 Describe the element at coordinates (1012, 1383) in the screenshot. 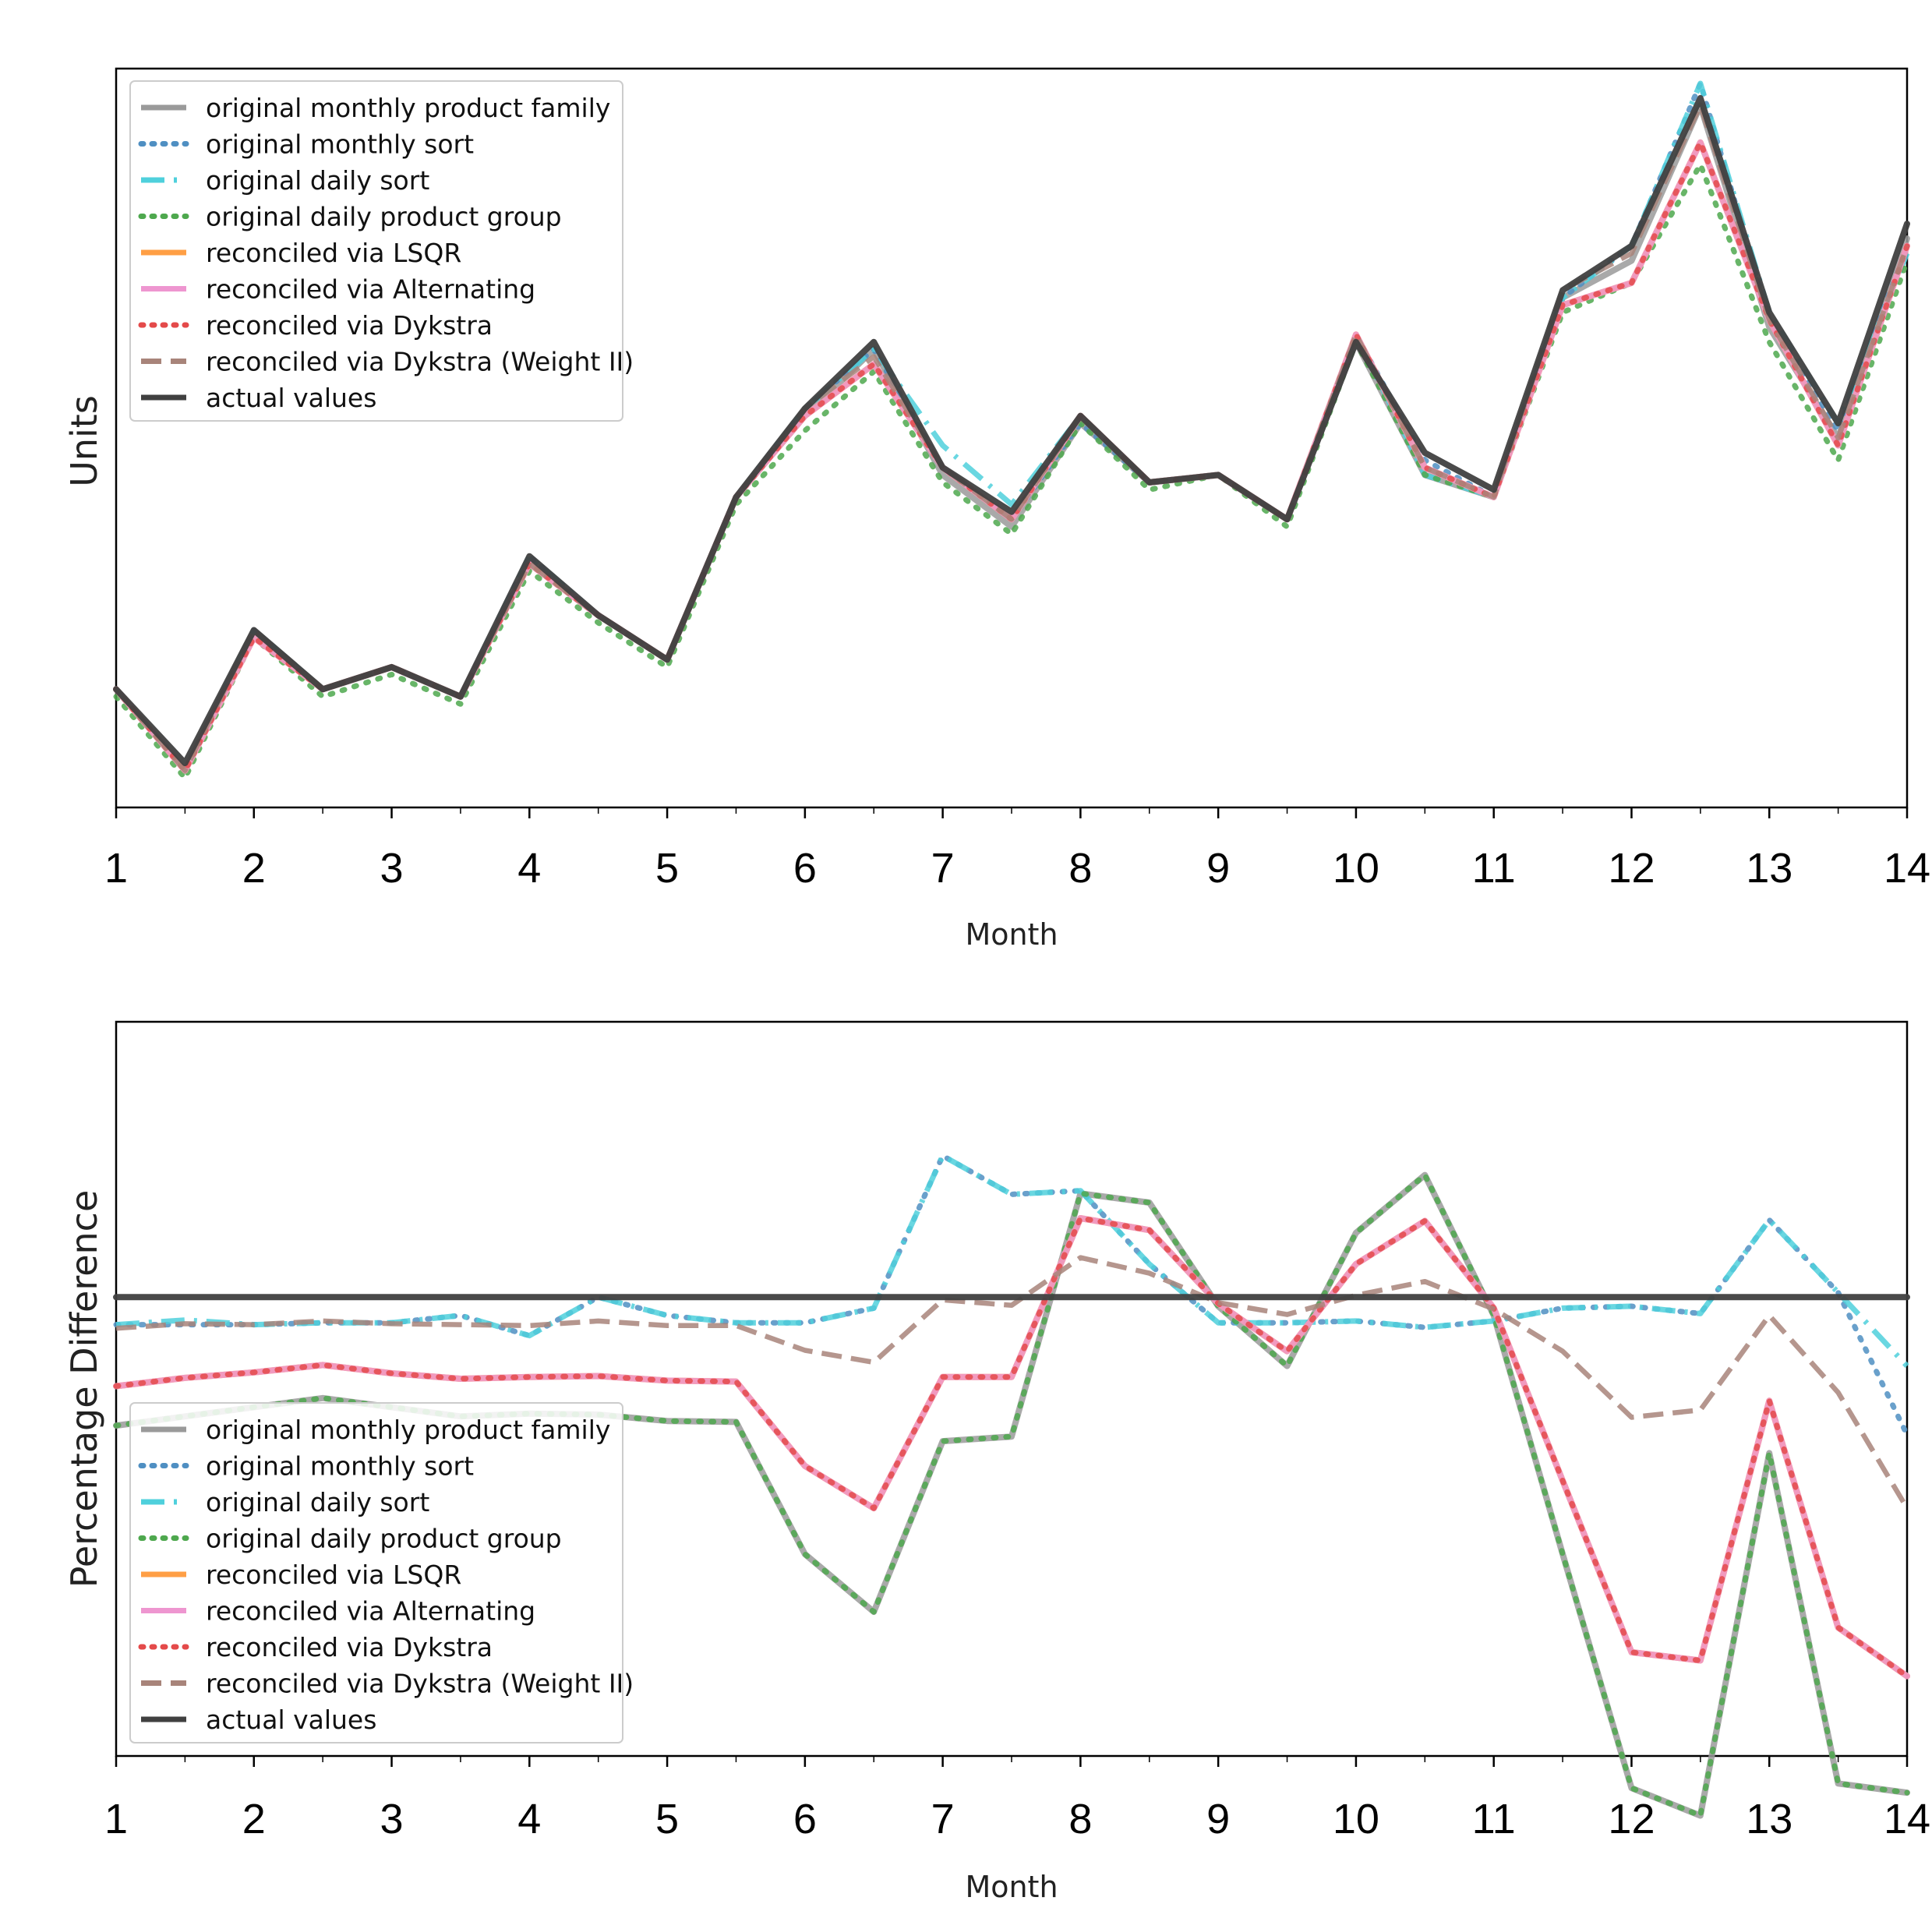

I see `series-line-reconciled-via-dykstra-weight-ii` at that location.